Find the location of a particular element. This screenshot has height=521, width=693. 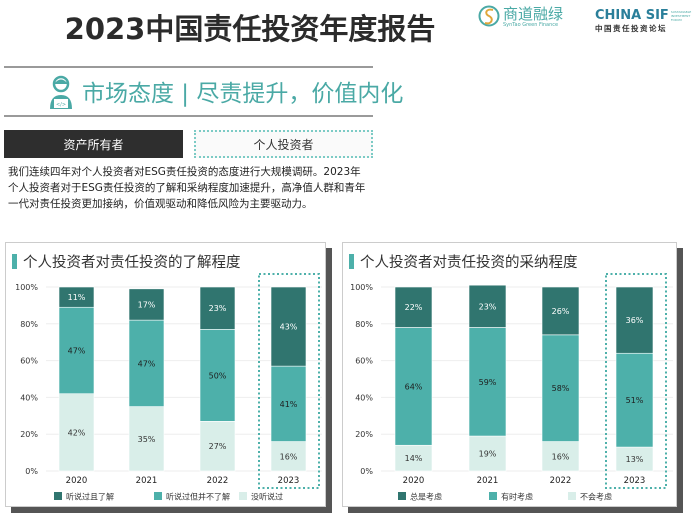

divider-bottom is located at coordinates (188, 116).